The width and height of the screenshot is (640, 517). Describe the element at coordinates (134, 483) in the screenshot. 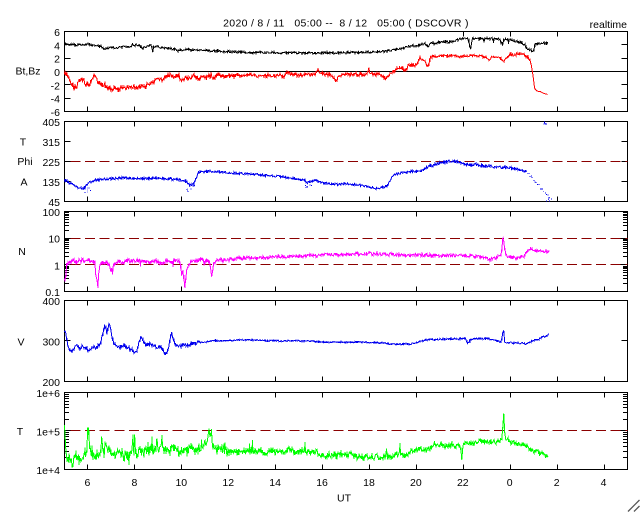

I see `svg-text: 8` at that location.